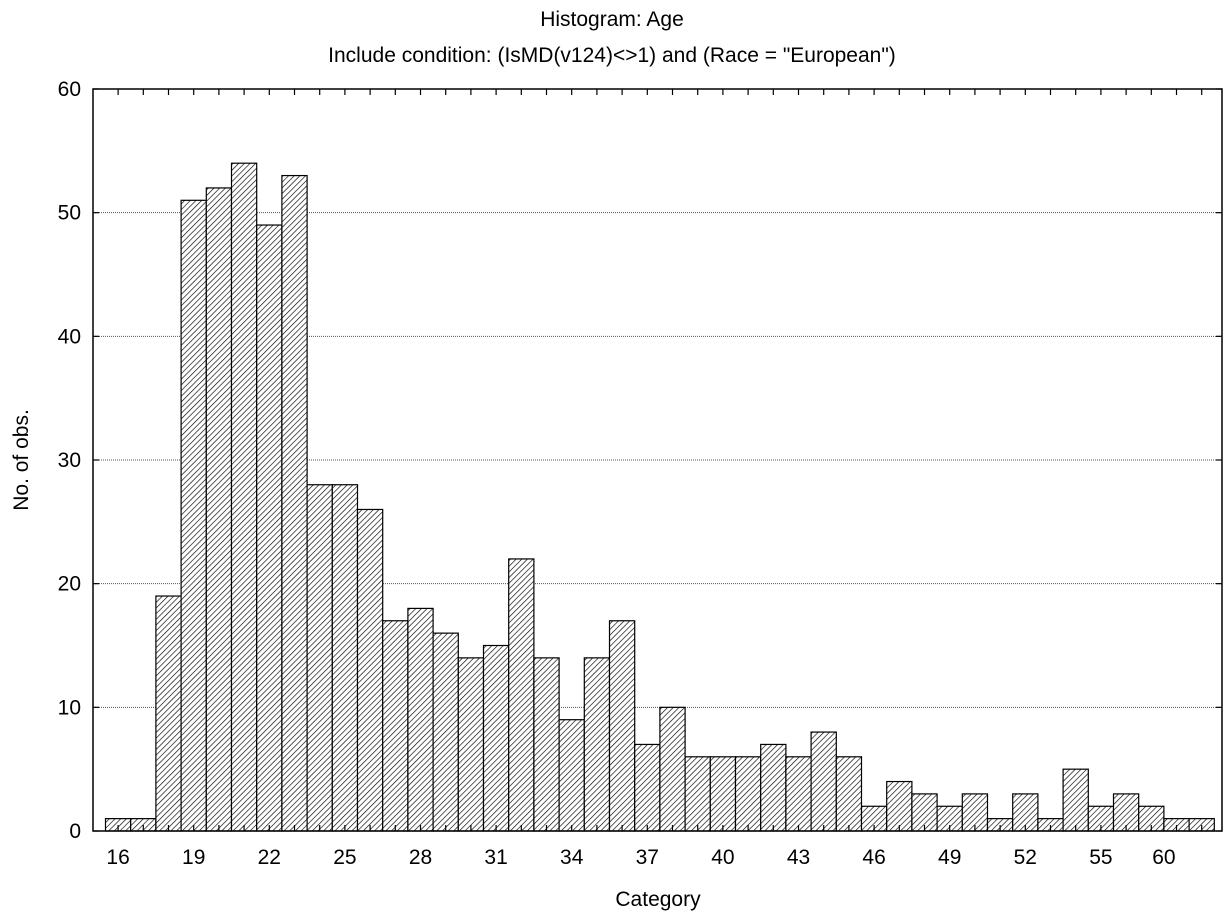  Describe the element at coordinates (949, 857) in the screenshot. I see `x-tick-label: 49` at that location.